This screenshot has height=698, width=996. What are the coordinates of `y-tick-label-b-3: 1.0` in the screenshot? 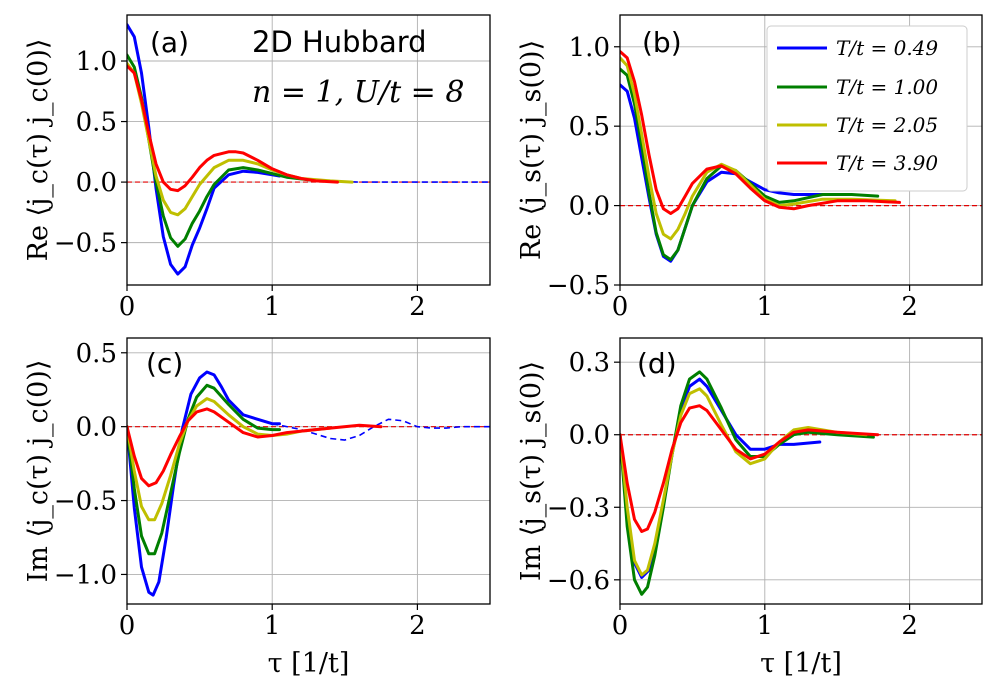 It's located at (589, 48).